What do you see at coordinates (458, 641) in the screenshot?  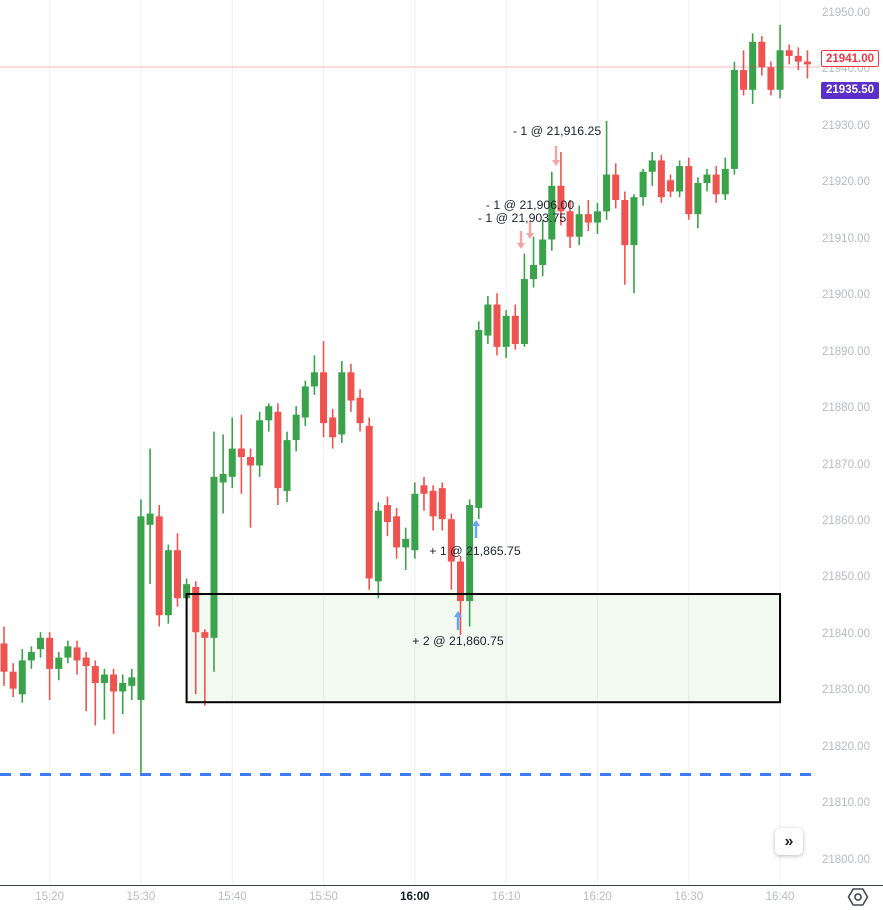 I see `trade-annotation-label: + 2 @ 21,860.75` at bounding box center [458, 641].